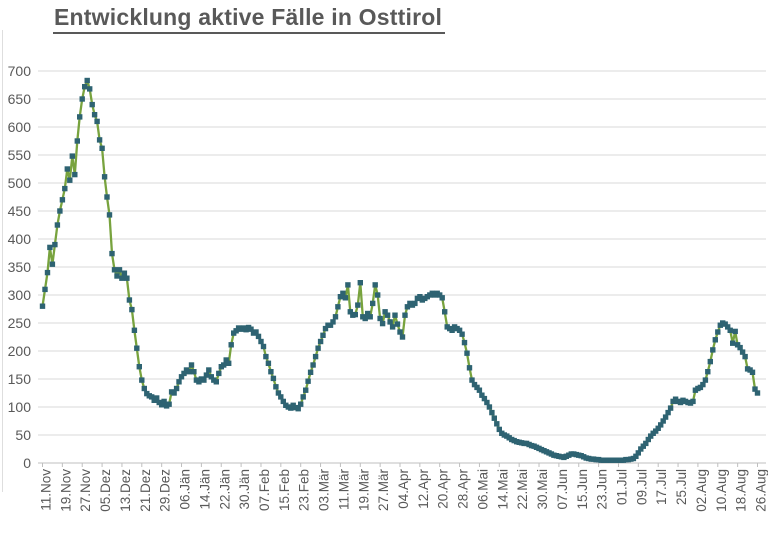  What do you see at coordinates (224, 489) in the screenshot?
I see `x-axis-tick-label: 22.Jän` at bounding box center [224, 489].